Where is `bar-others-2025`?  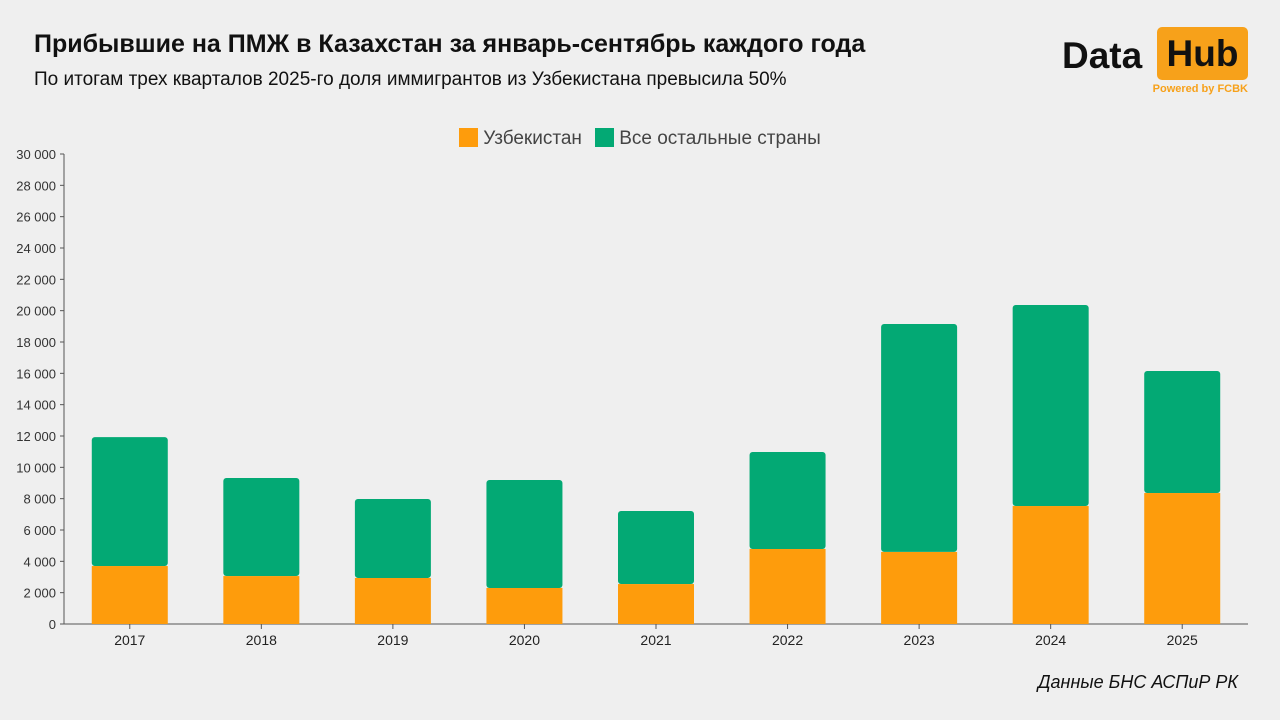 bar-others-2025 is located at coordinates (1182, 432).